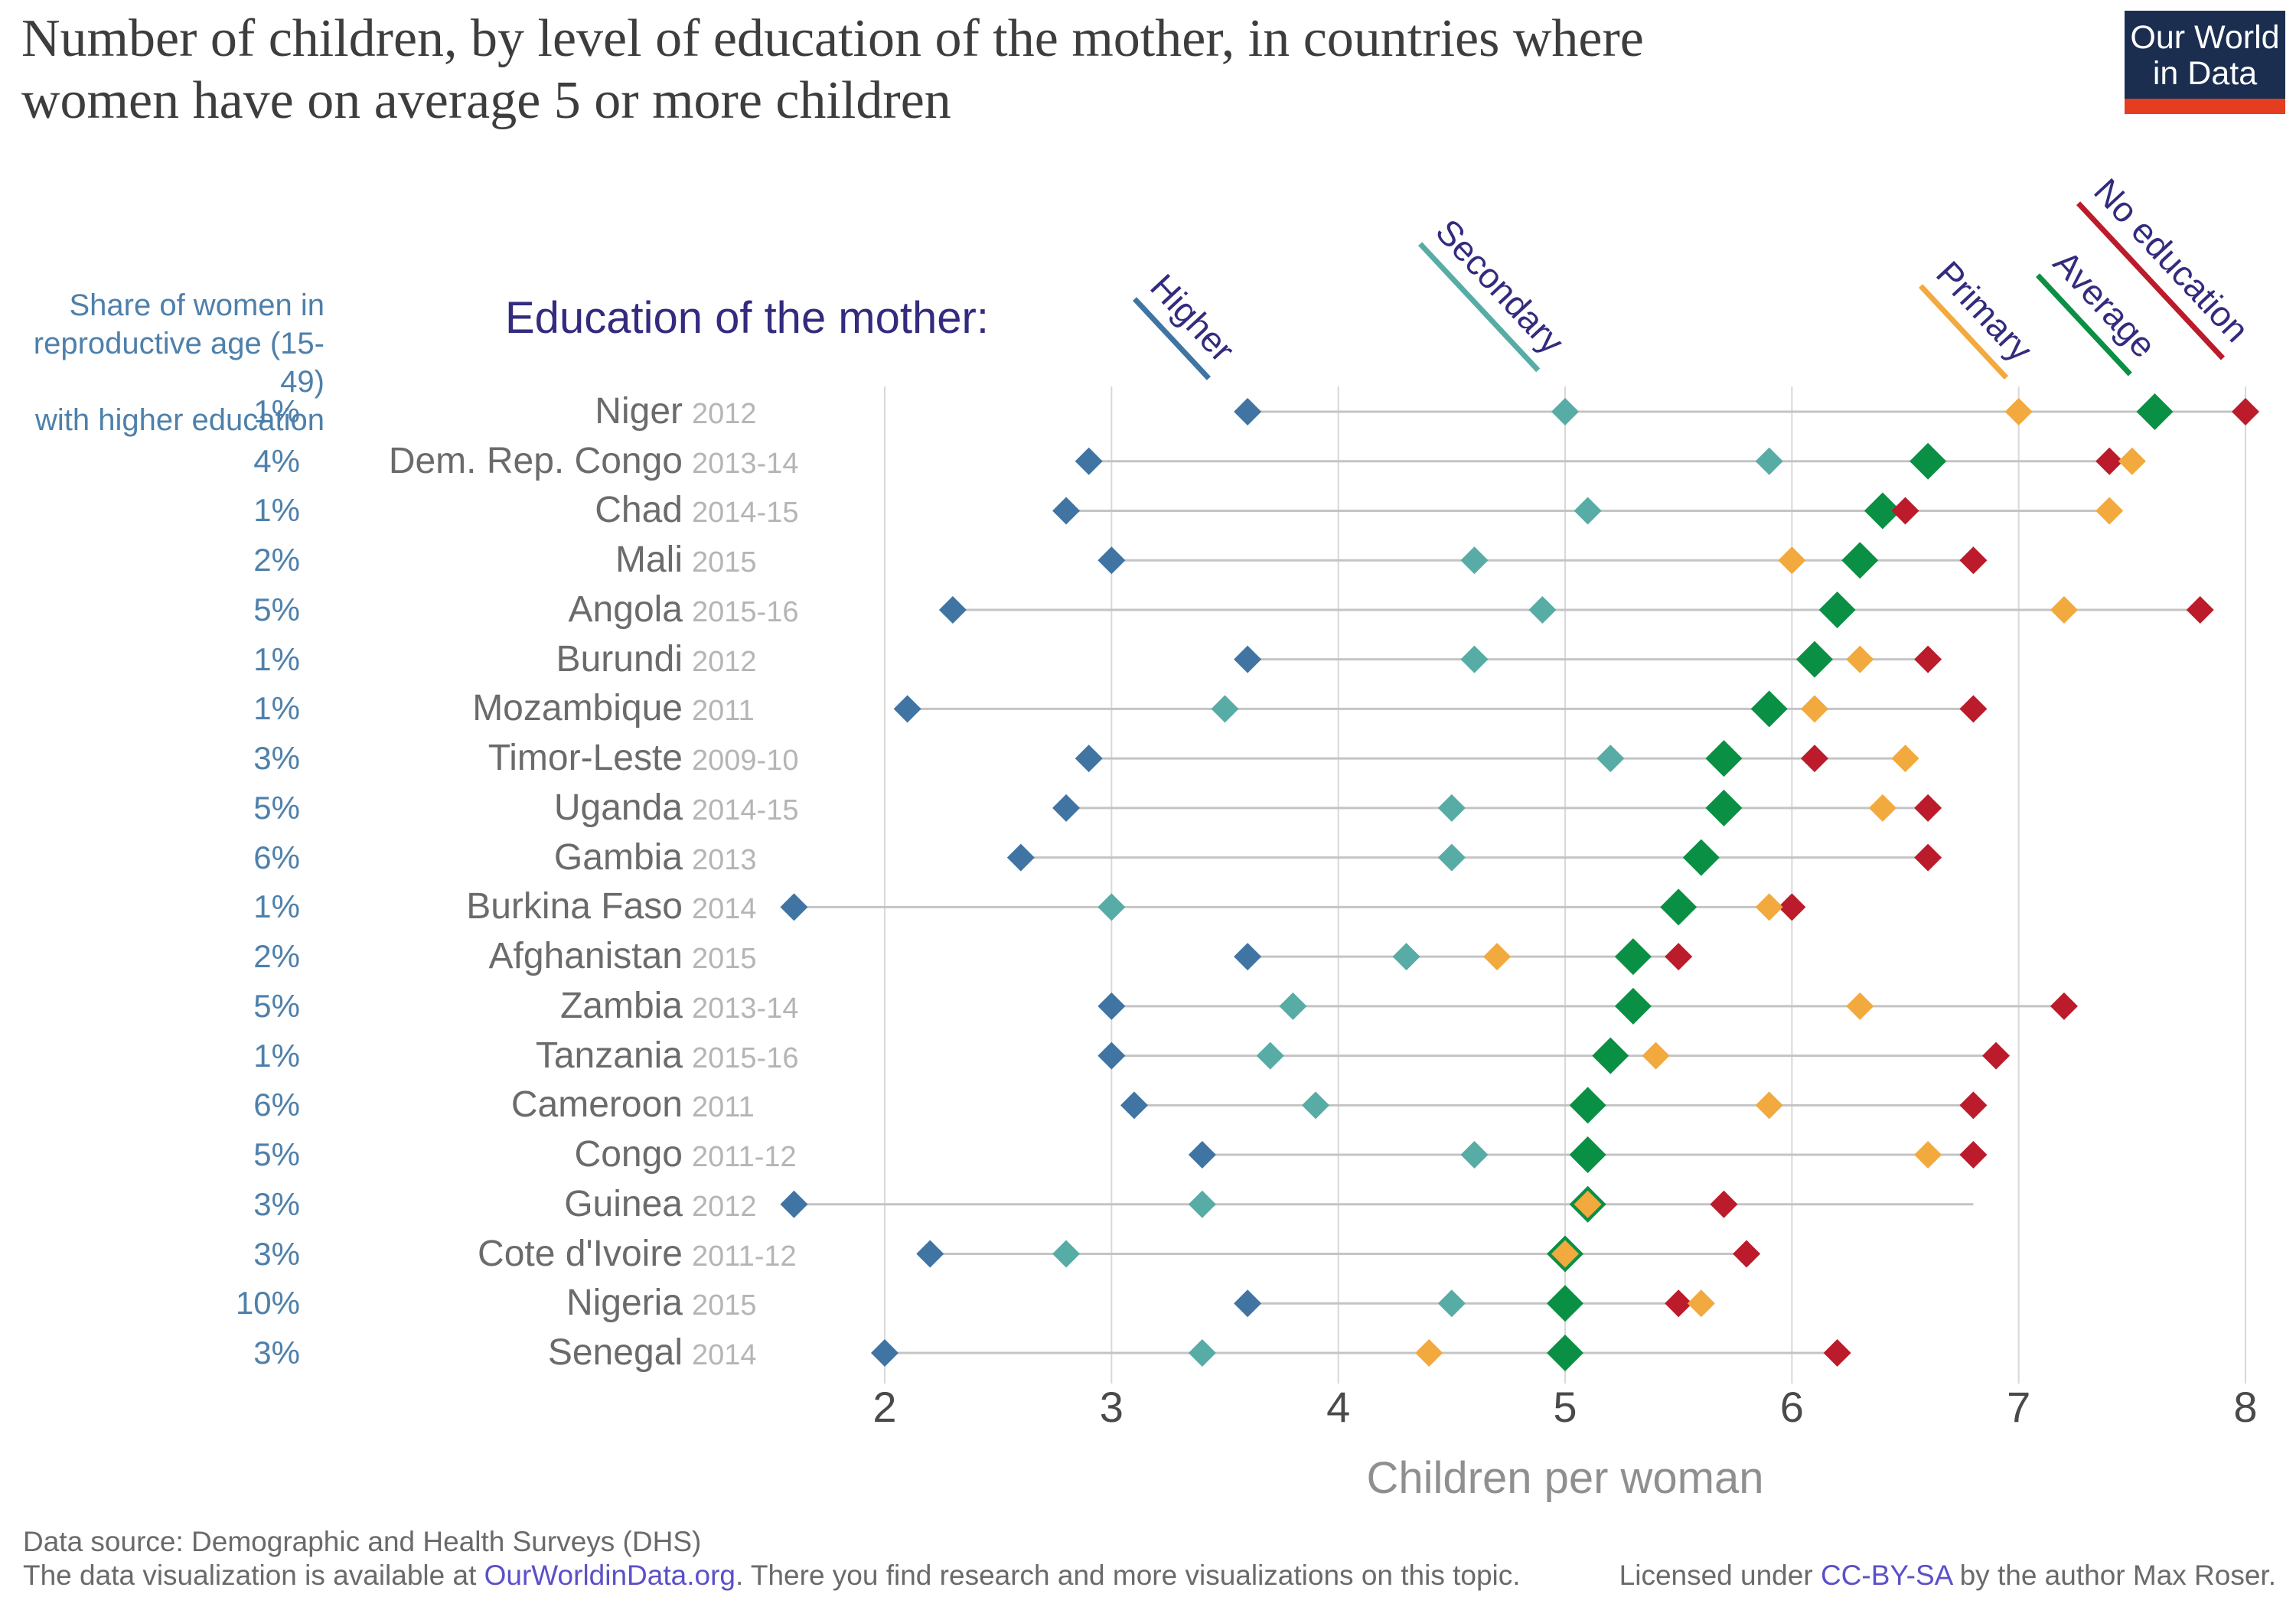 This screenshot has width=2296, height=1607. What do you see at coordinates (619, 659) in the screenshot?
I see `country-label: Burundi` at bounding box center [619, 659].